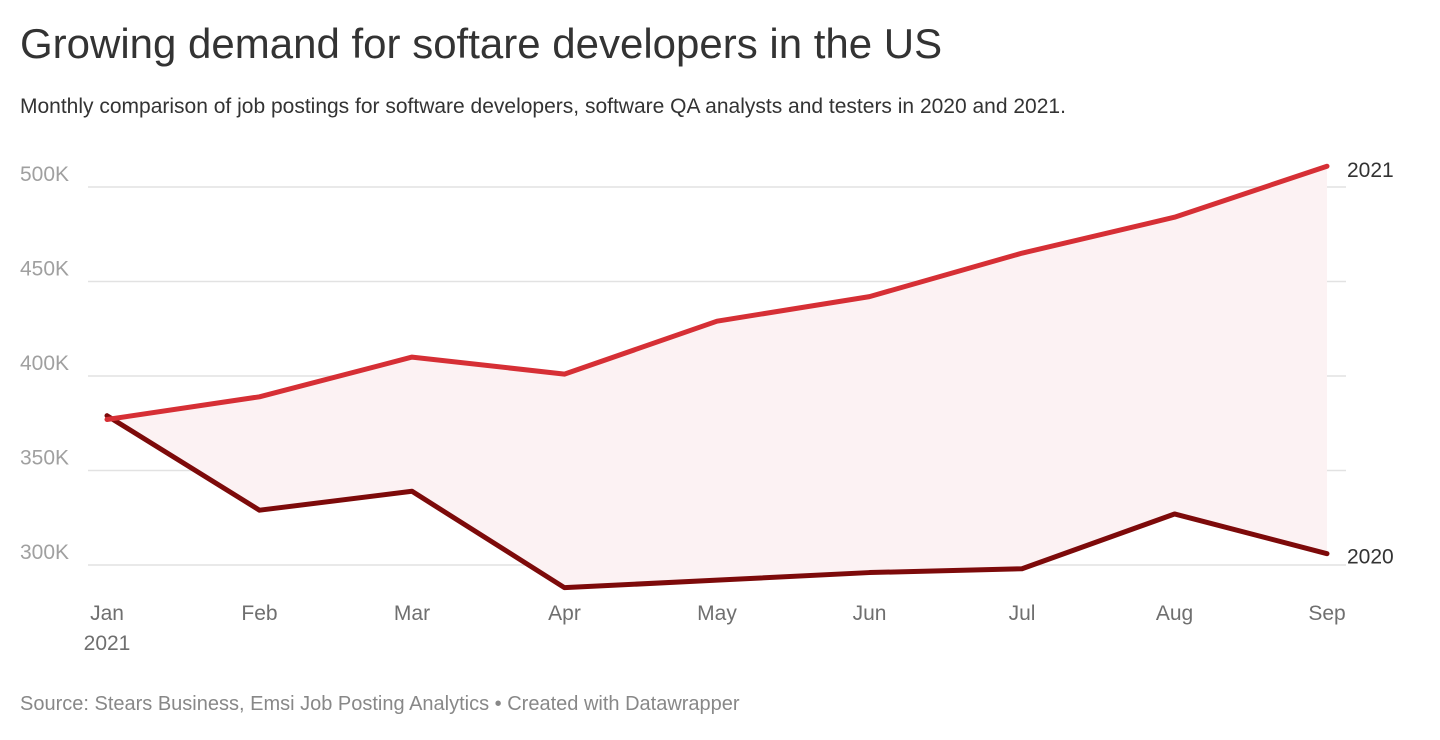 The image size is (1440, 740). Describe the element at coordinates (870, 613) in the screenshot. I see `x-tick-label: Jun` at that location.